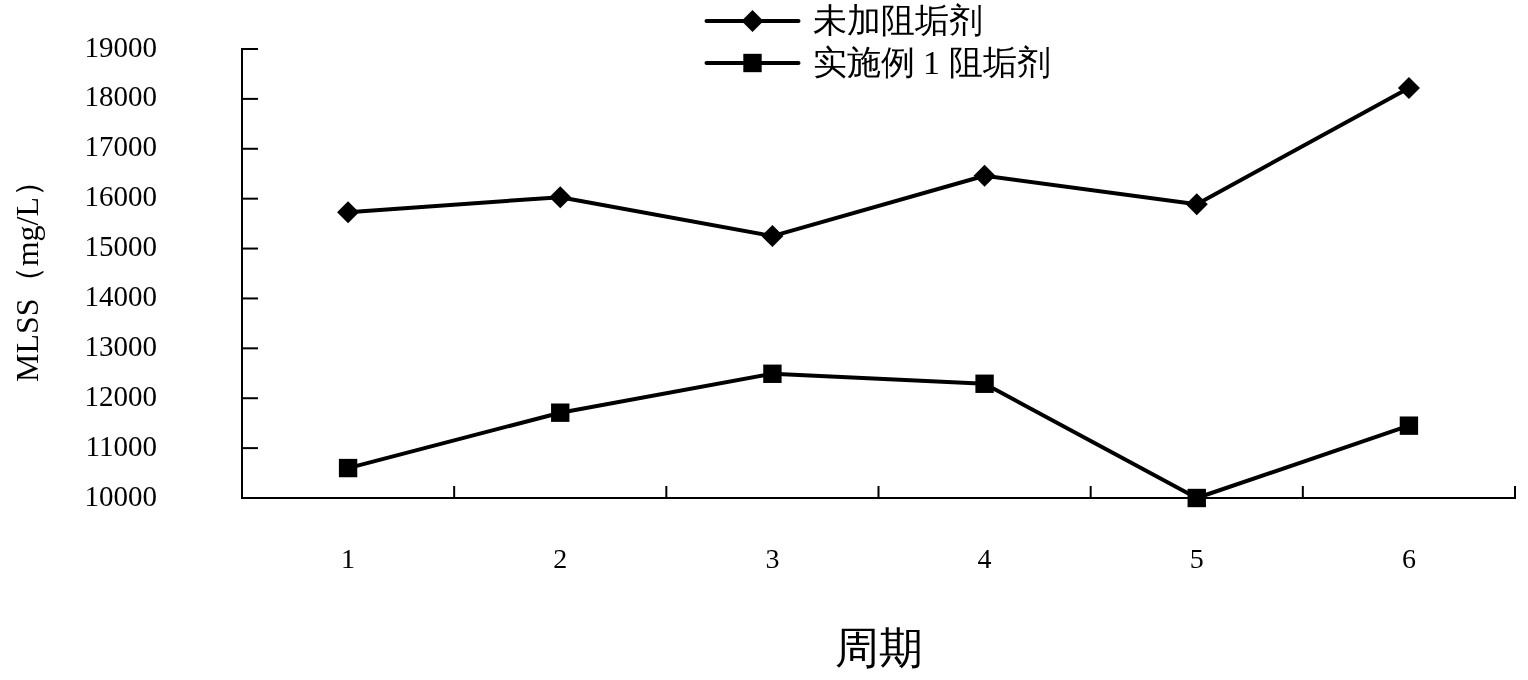 The image size is (1528, 680). I want to click on y-tick-label: 19000, so click(120, 46).